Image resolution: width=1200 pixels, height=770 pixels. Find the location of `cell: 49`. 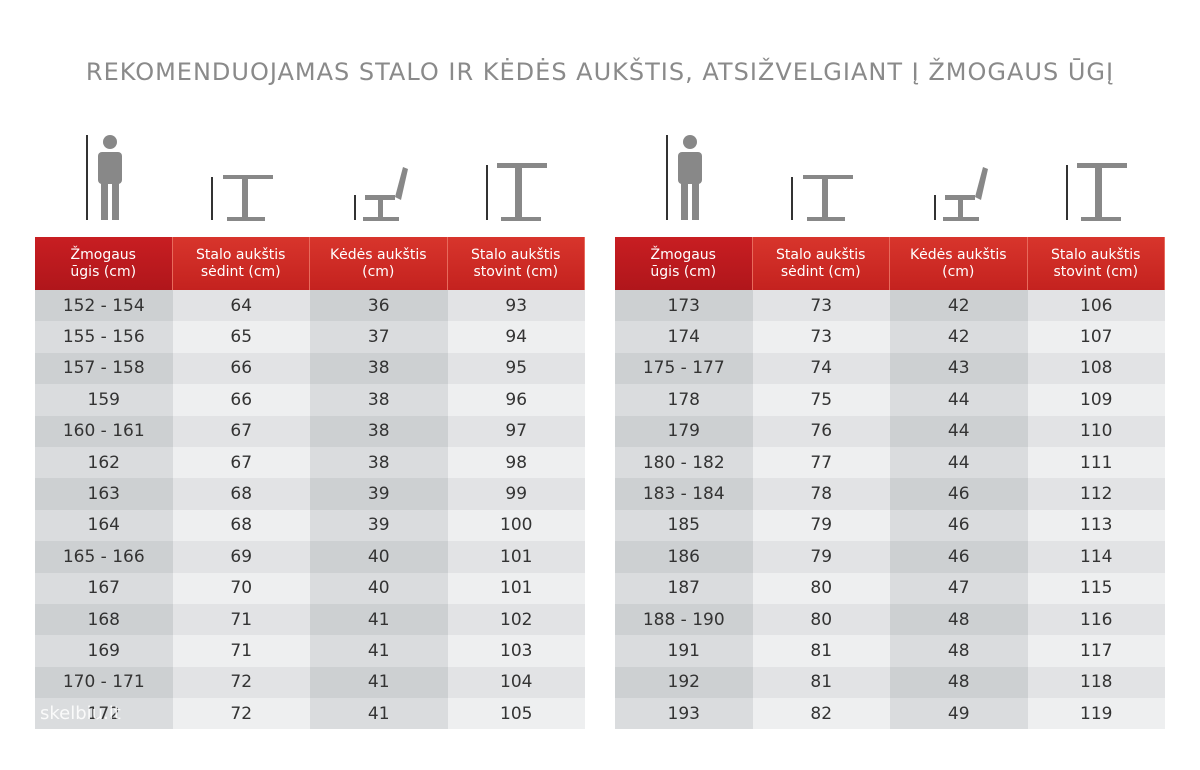

cell: 49 is located at coordinates (959, 714).